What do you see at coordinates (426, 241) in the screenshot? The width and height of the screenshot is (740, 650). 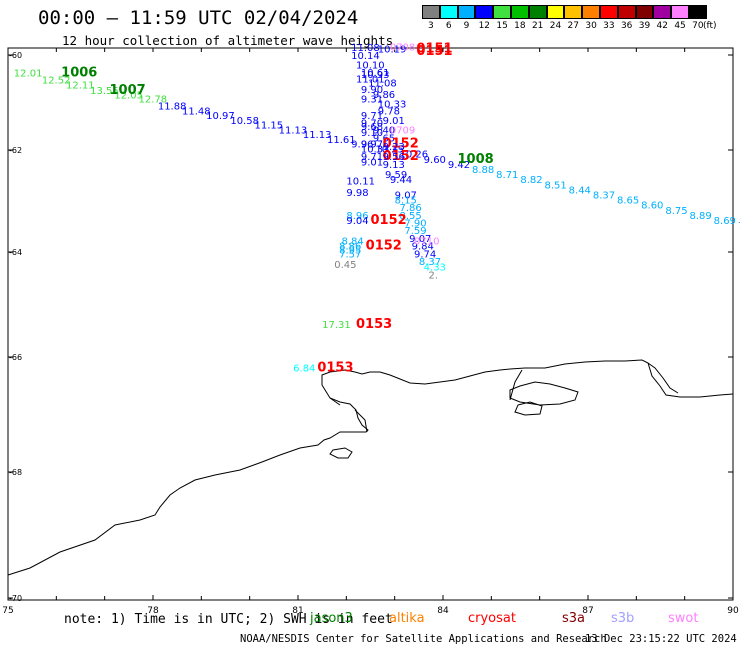 I see `wave-height-value: 0710` at bounding box center [426, 241].